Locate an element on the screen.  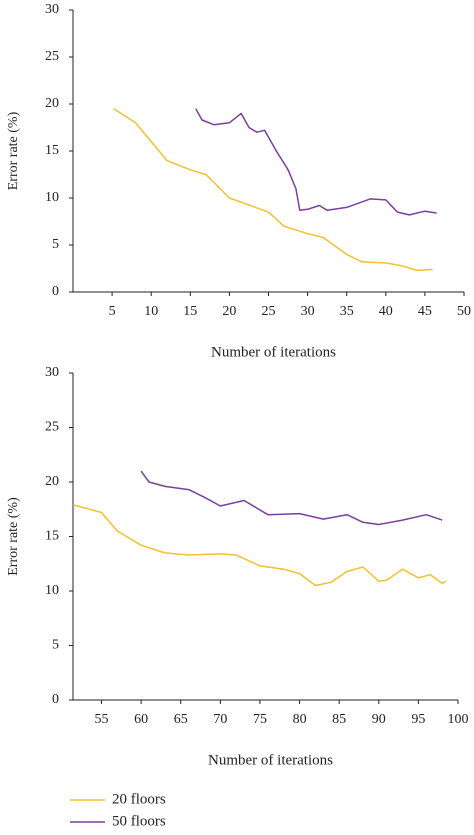
x-tick-label: 60 is located at coordinates (141, 719).